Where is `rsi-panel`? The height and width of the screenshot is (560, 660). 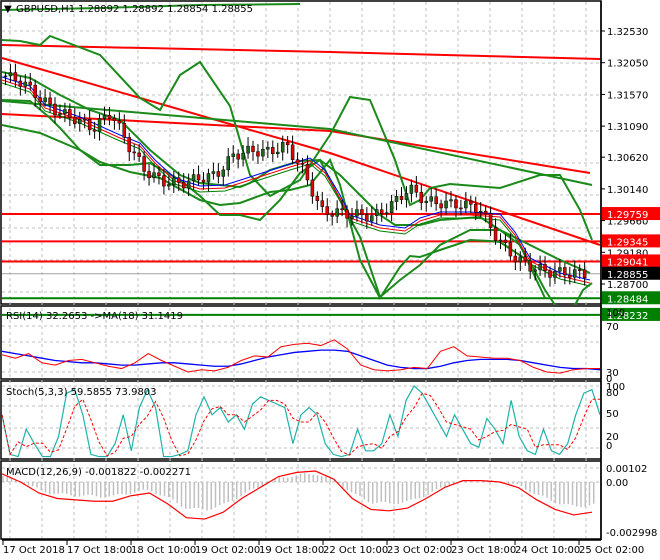
rsi-panel is located at coordinates (301, 356).